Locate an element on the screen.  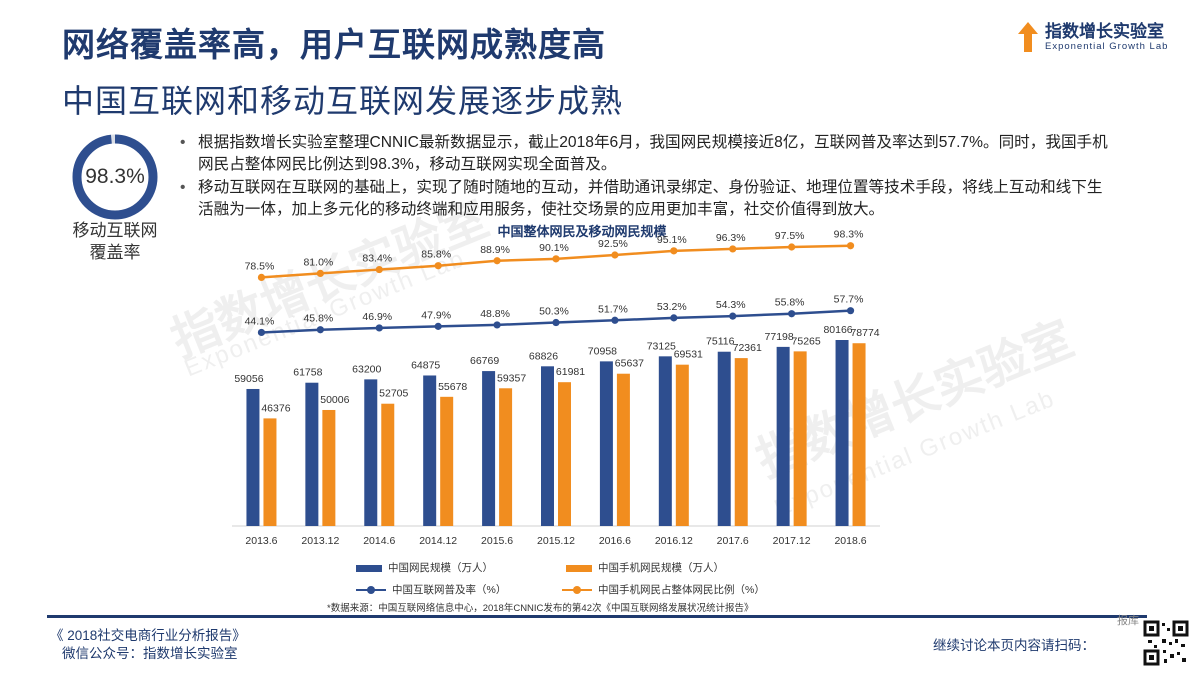
footer-cta: 继续讨论本页内容请扫码： is located at coordinates (1014, 645).